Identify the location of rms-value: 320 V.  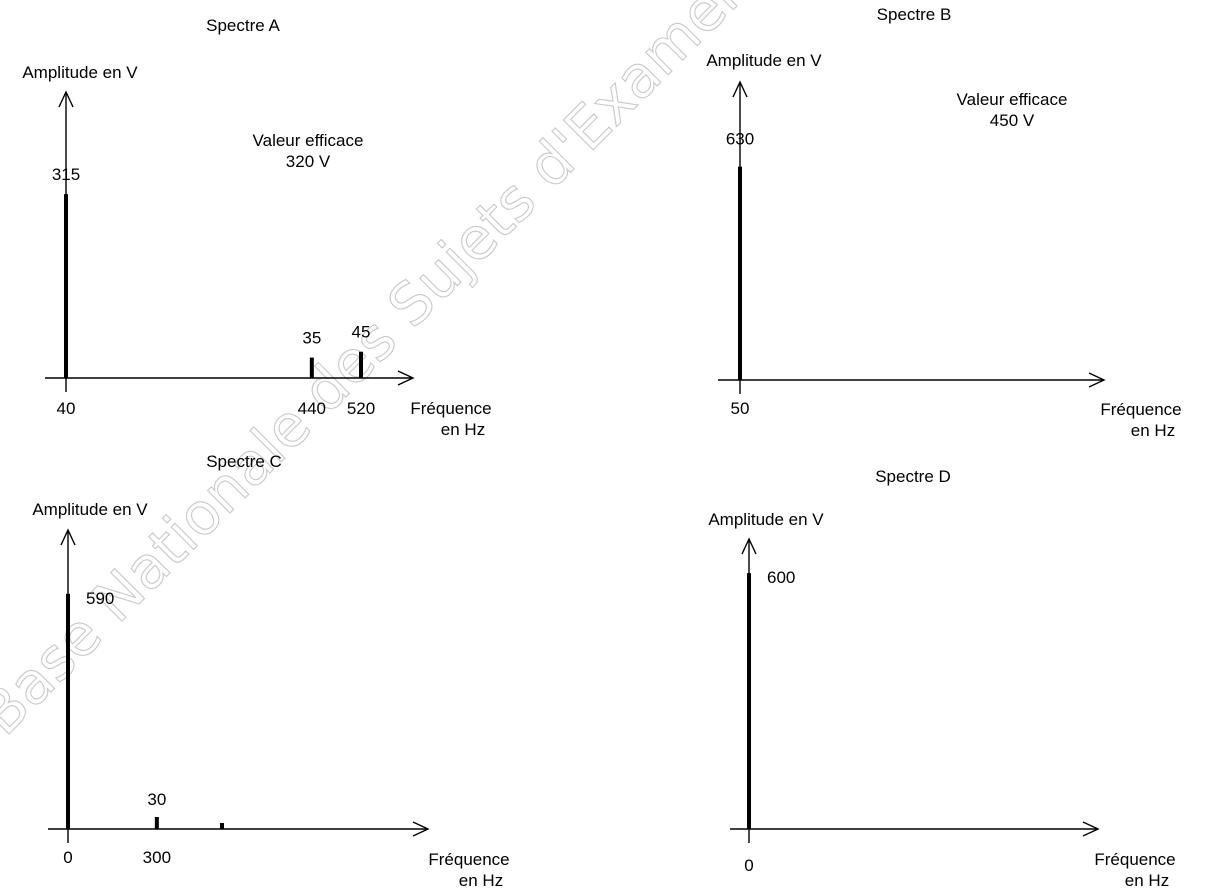
(308, 161).